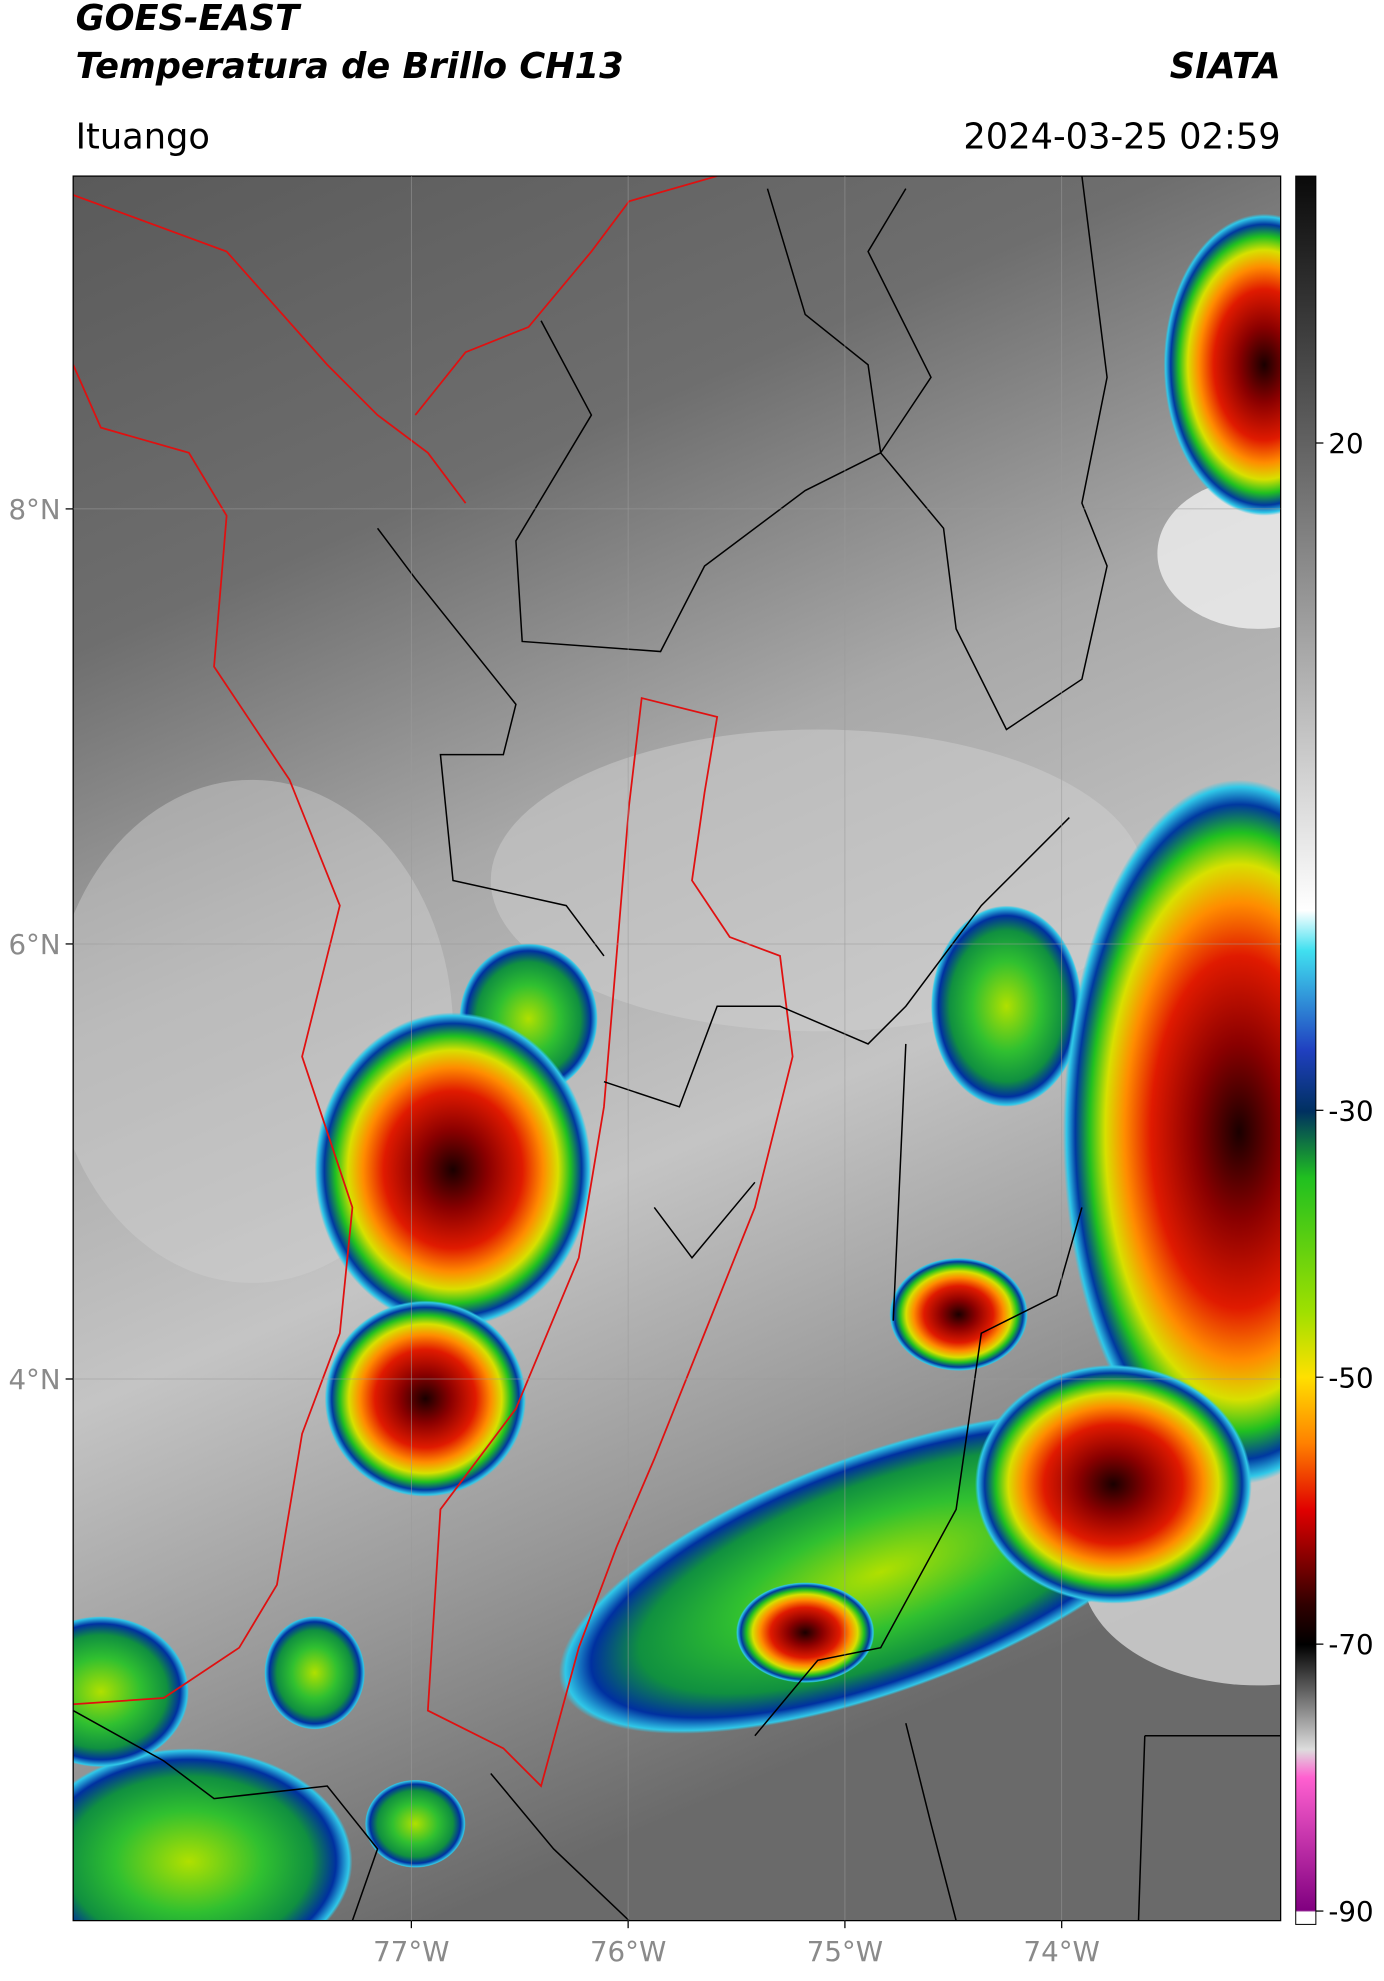  Describe the element at coordinates (350, 66) in the screenshot. I see `subtitle: Temperatura de Brillo CH13` at that location.